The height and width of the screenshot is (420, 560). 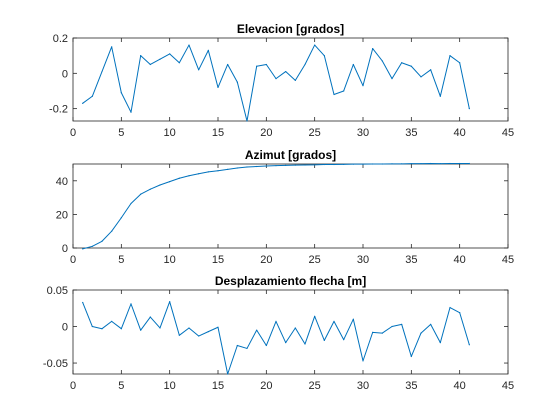 What do you see at coordinates (55, 364) in the screenshot?
I see `y-tick-label: -0.05` at bounding box center [55, 364].